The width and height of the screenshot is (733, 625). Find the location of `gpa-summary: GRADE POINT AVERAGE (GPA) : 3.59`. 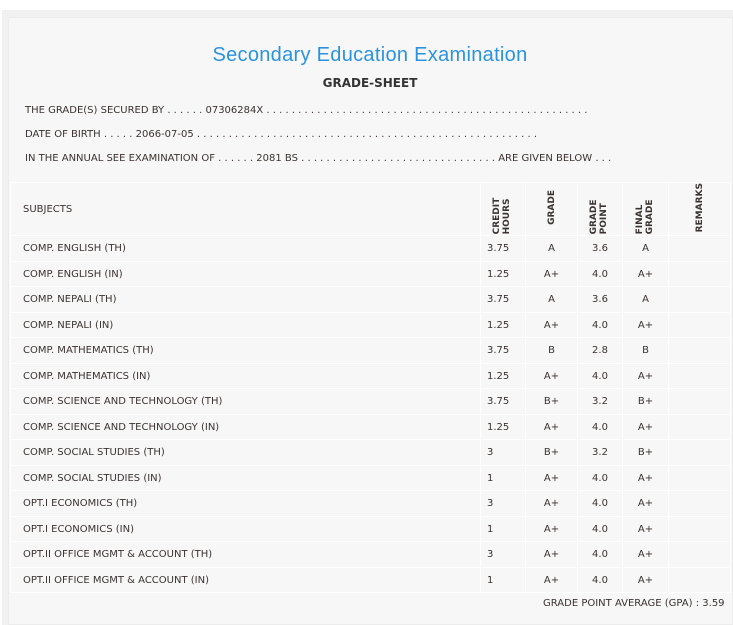

gpa-summary: GRADE POINT AVERAGE (GPA) : 3.59 is located at coordinates (634, 603).